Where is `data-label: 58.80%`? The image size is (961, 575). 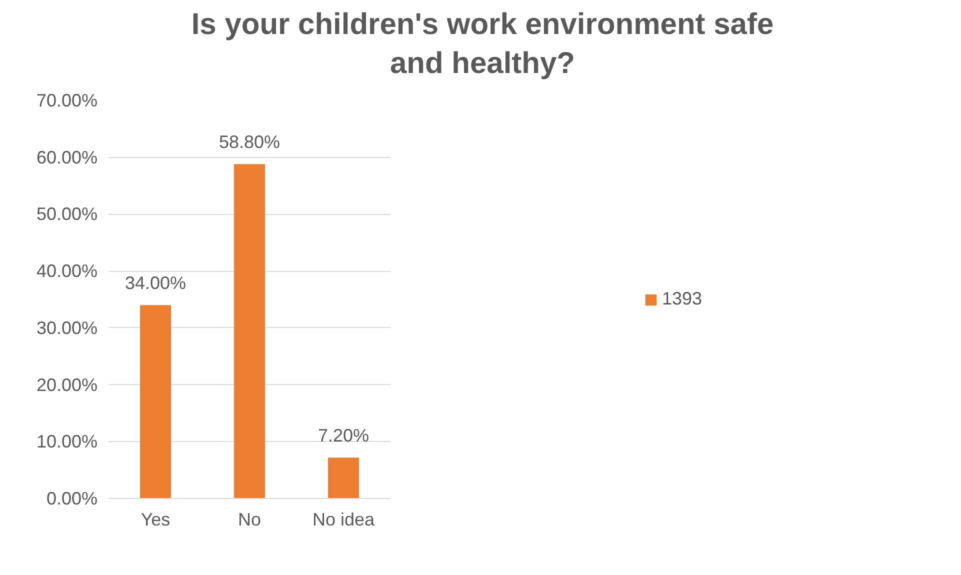 data-label: 58.80% is located at coordinates (249, 142).